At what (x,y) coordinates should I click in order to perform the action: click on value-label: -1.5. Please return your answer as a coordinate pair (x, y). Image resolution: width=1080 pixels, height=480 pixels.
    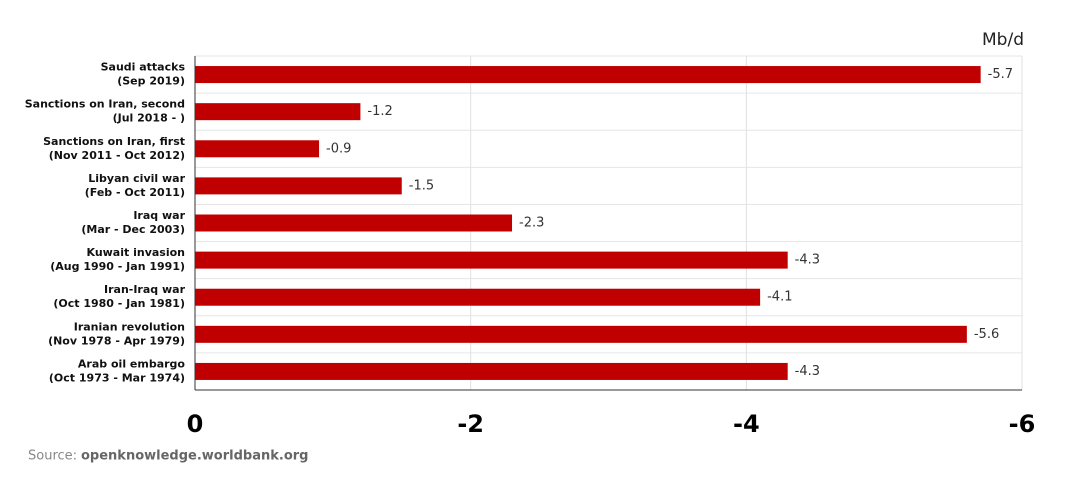
    Looking at the image, I should click on (421, 185).